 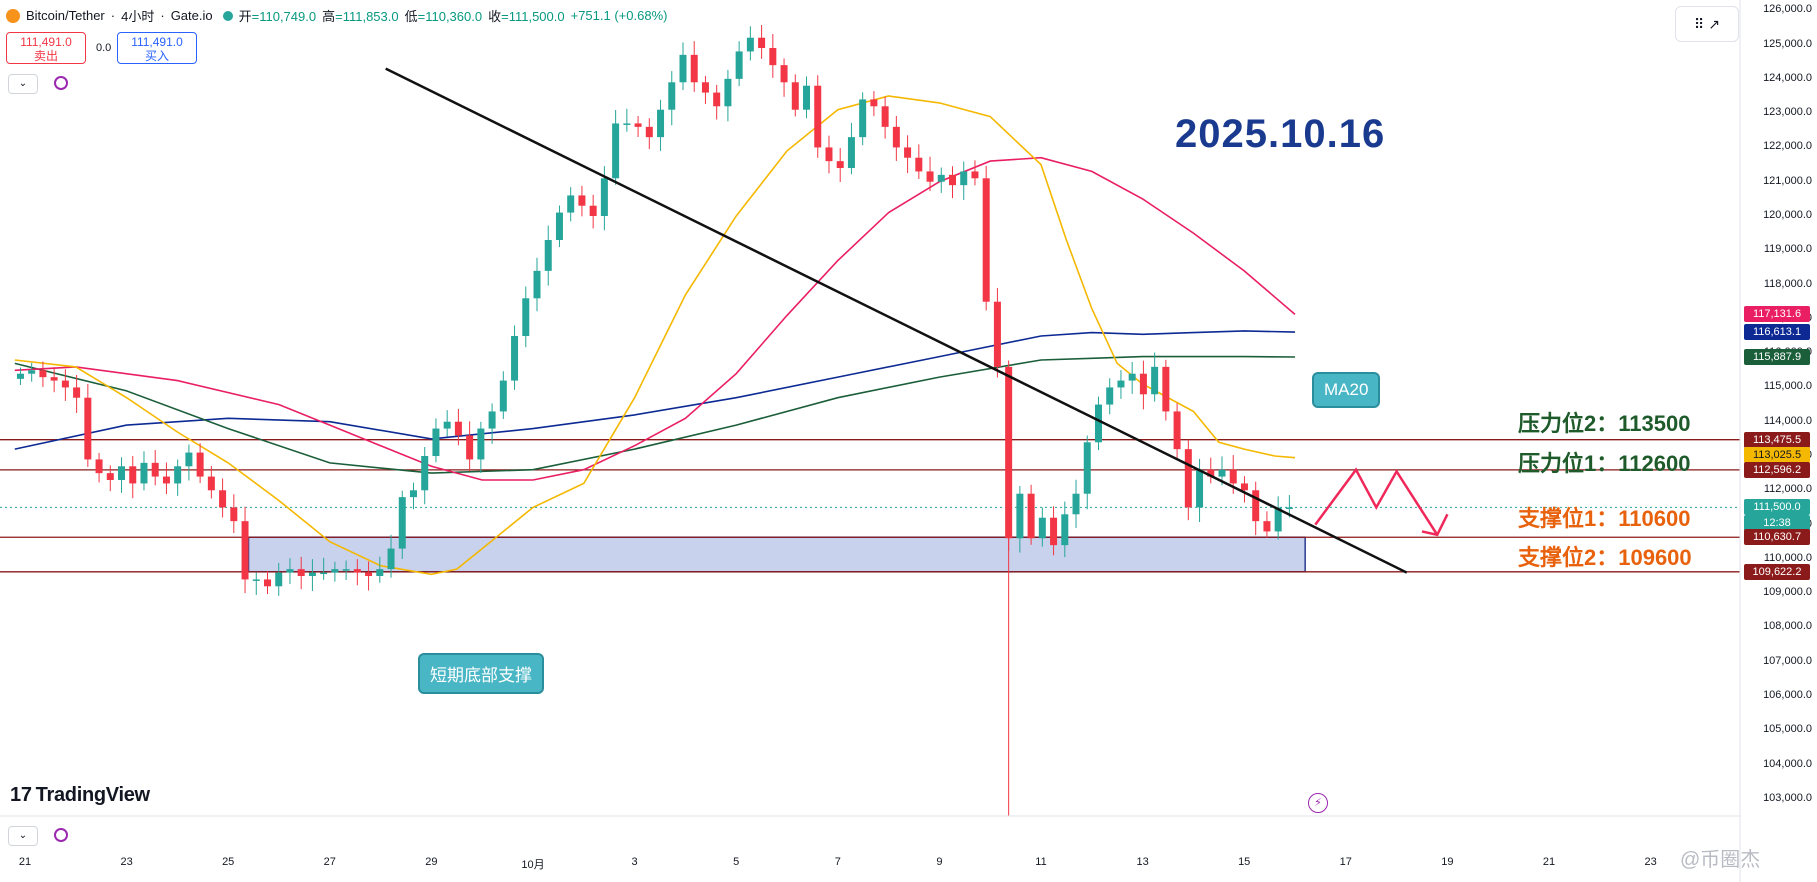 What do you see at coordinates (65, 15) in the screenshot?
I see `symbol-name: Bitcoin/Tether` at bounding box center [65, 15].